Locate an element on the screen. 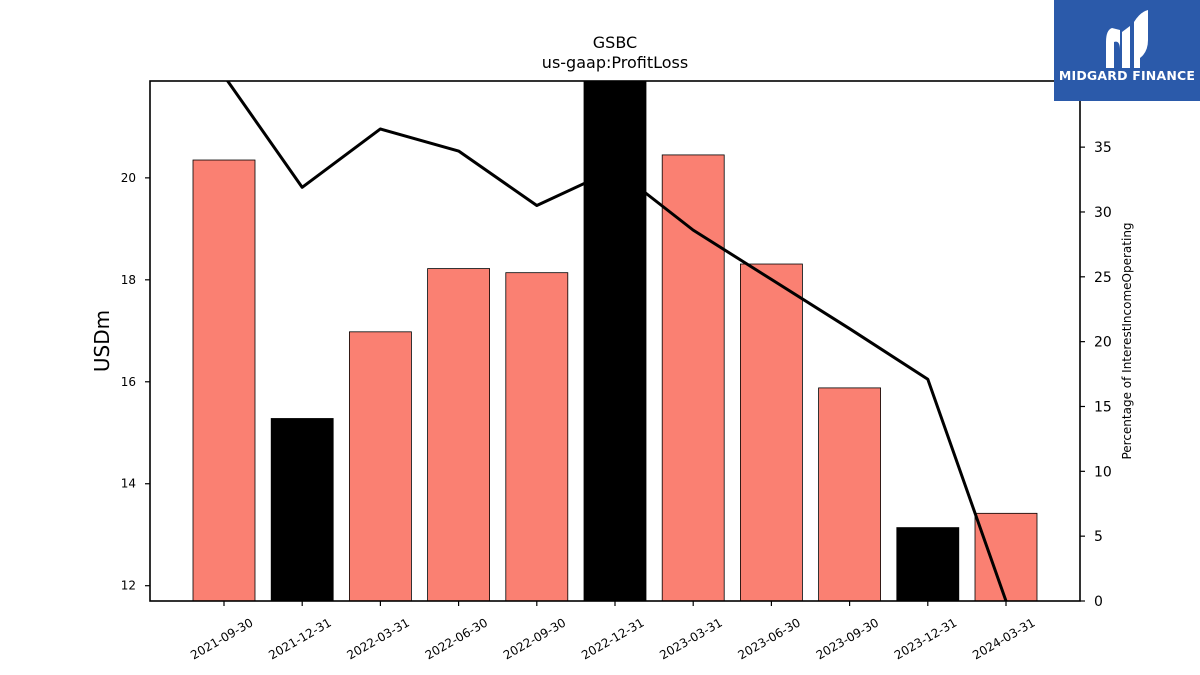 The image size is (1200, 675). y-tick-label: 18 is located at coordinates (128, 280).